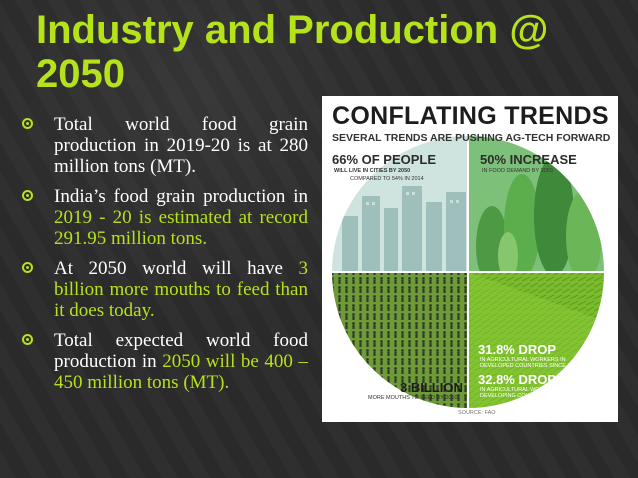 This screenshot has width=638, height=478. Describe the element at coordinates (517, 349) in the screenshot. I see `stat-drop1: 31.8% DROP` at that location.